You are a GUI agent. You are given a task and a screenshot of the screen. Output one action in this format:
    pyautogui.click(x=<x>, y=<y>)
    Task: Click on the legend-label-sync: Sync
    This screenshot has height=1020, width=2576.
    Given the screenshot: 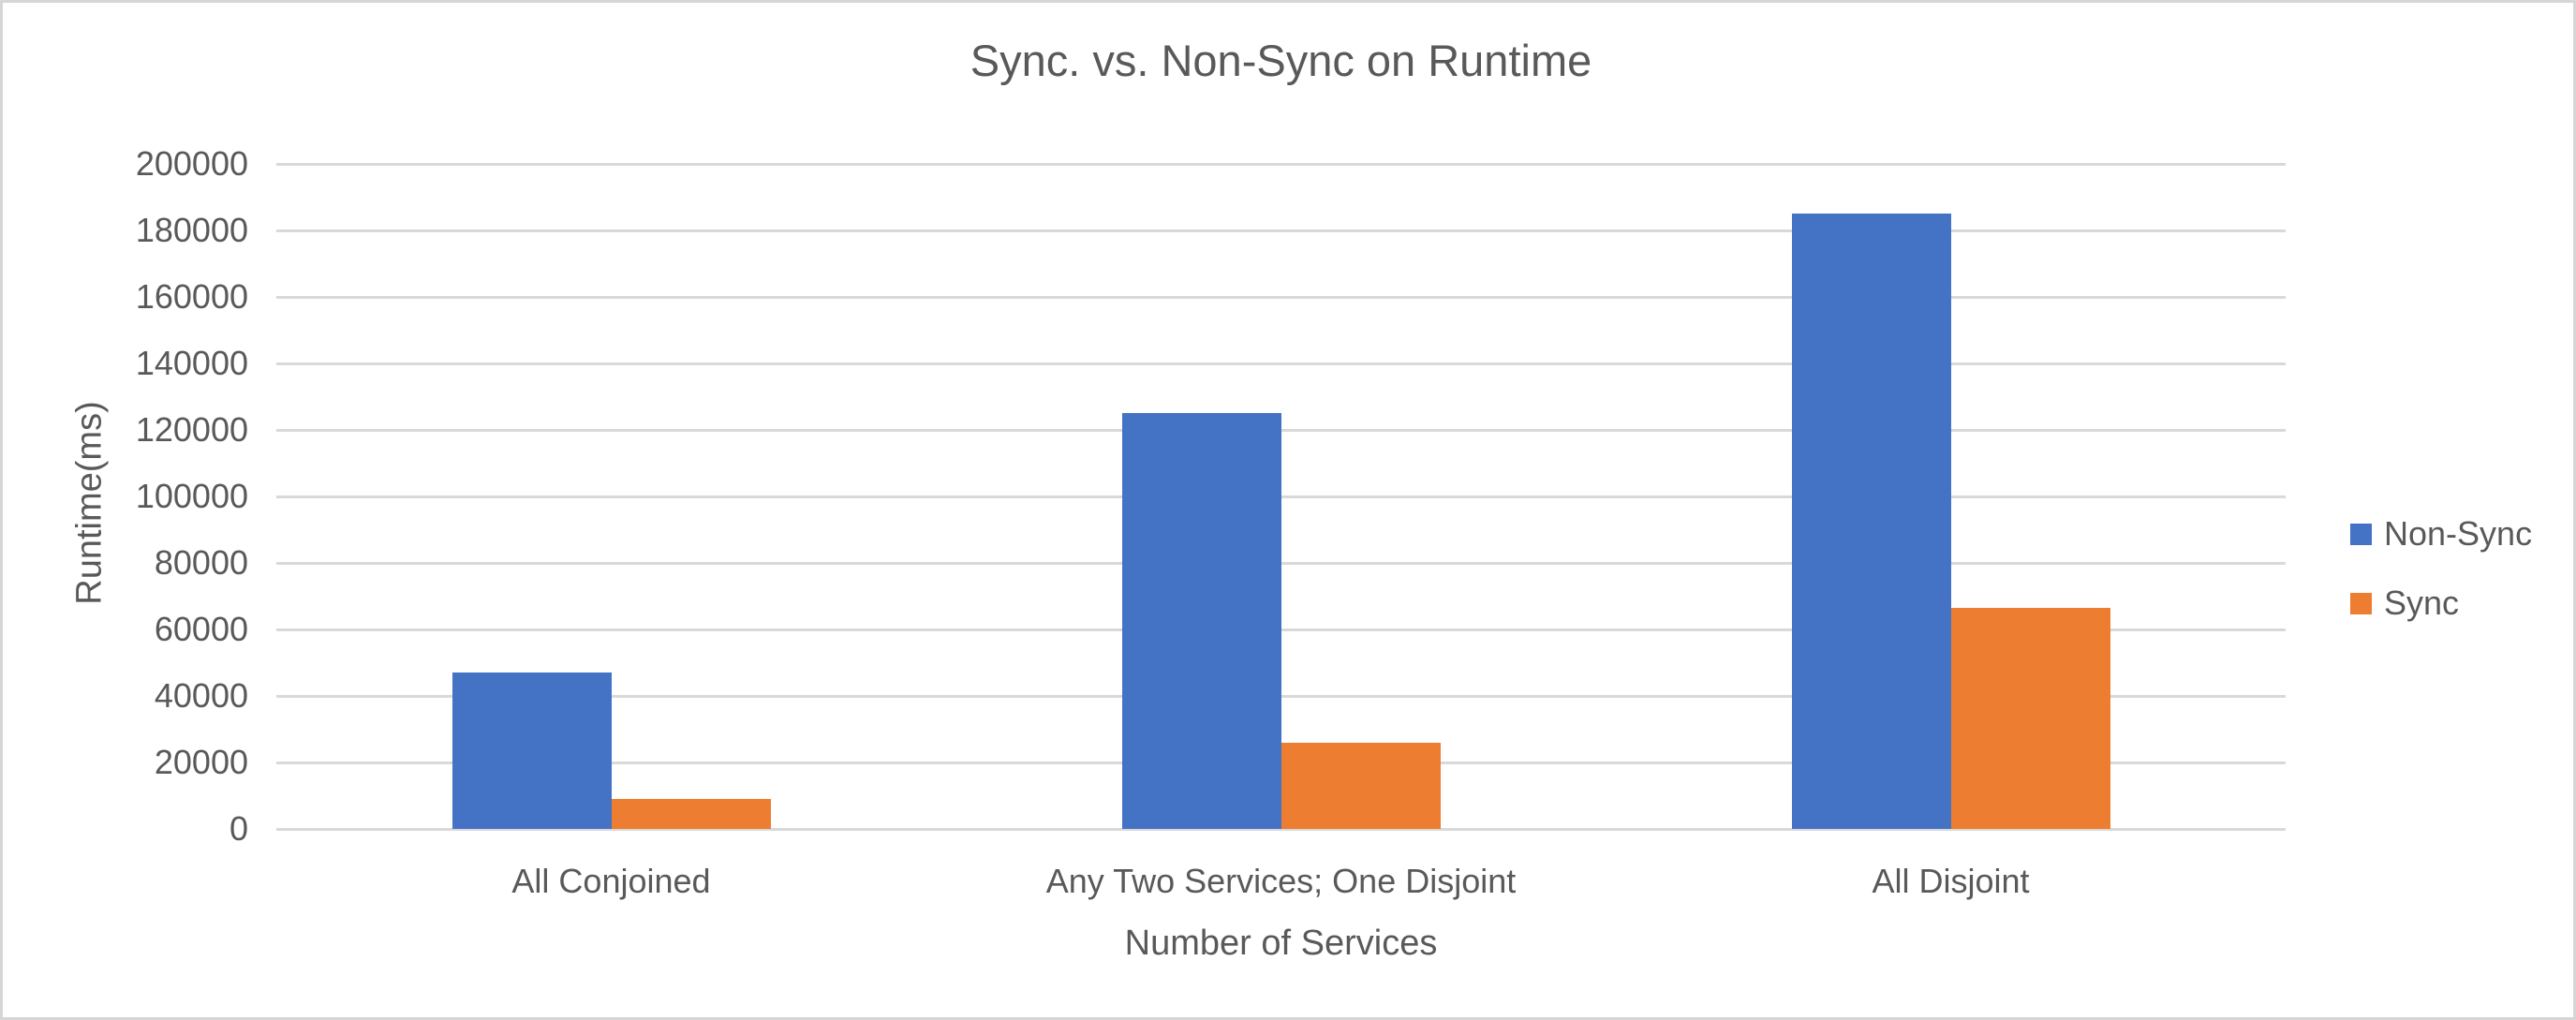 What is the action you would take?
    pyautogui.click(x=2422, y=603)
    